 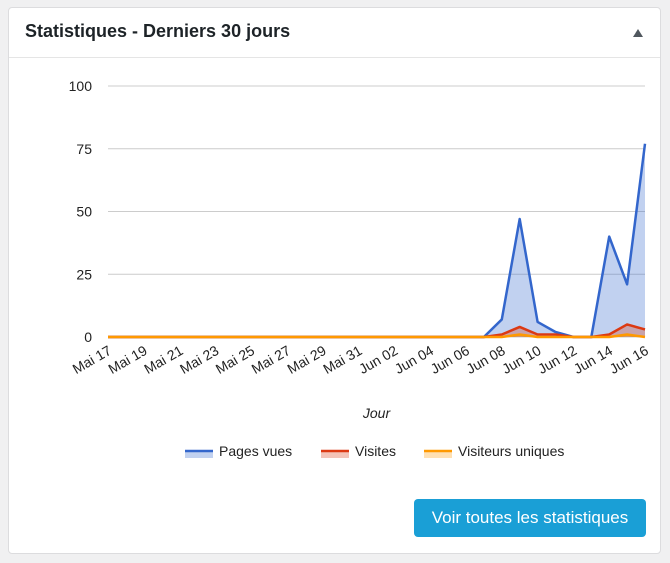 I want to click on y-tick-label: 100, so click(x=81, y=86).